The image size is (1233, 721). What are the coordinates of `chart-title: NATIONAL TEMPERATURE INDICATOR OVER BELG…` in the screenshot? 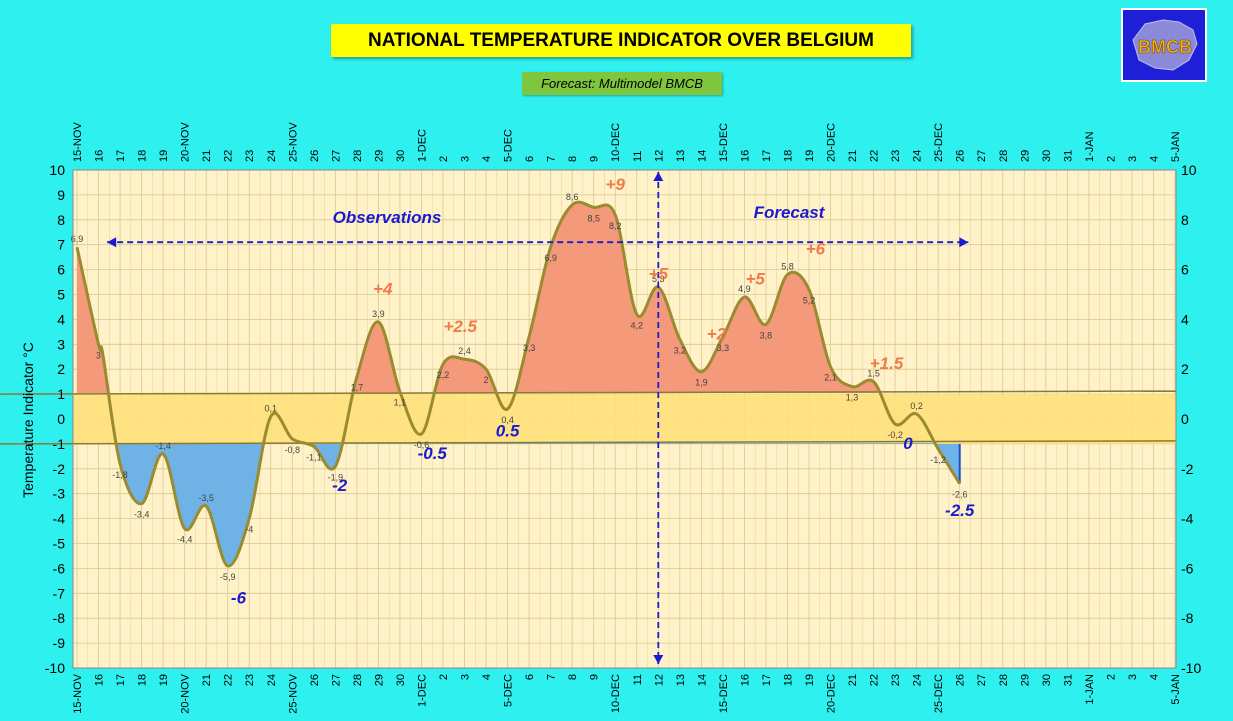 It's located at (621, 40).